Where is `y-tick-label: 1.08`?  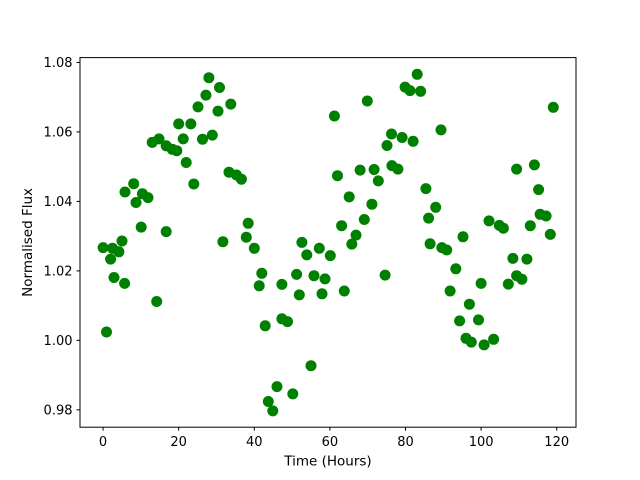 y-tick-label: 1.08 is located at coordinates (58, 63).